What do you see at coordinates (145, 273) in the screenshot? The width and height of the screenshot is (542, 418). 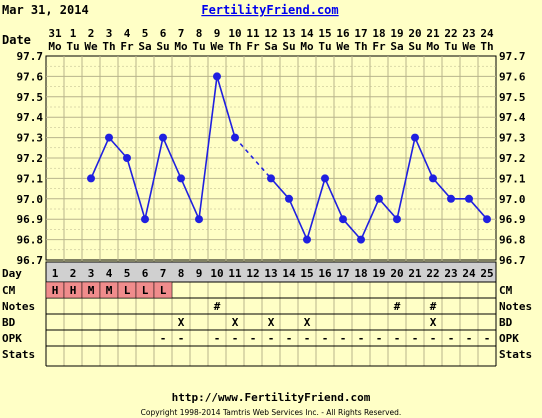 I see `cycle-day: 6` at bounding box center [145, 273].